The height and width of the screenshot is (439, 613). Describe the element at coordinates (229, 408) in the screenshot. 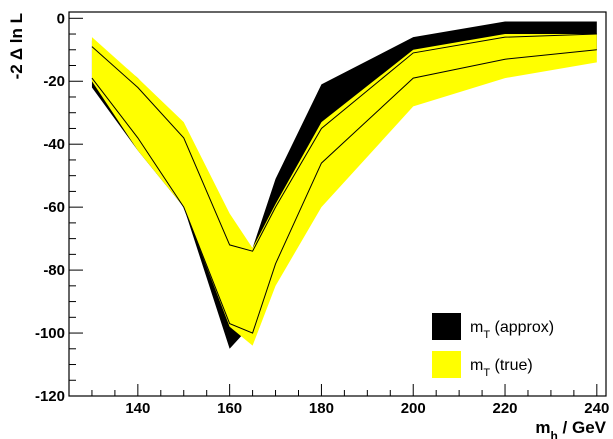

I see `x-tick-label: 160` at that location.